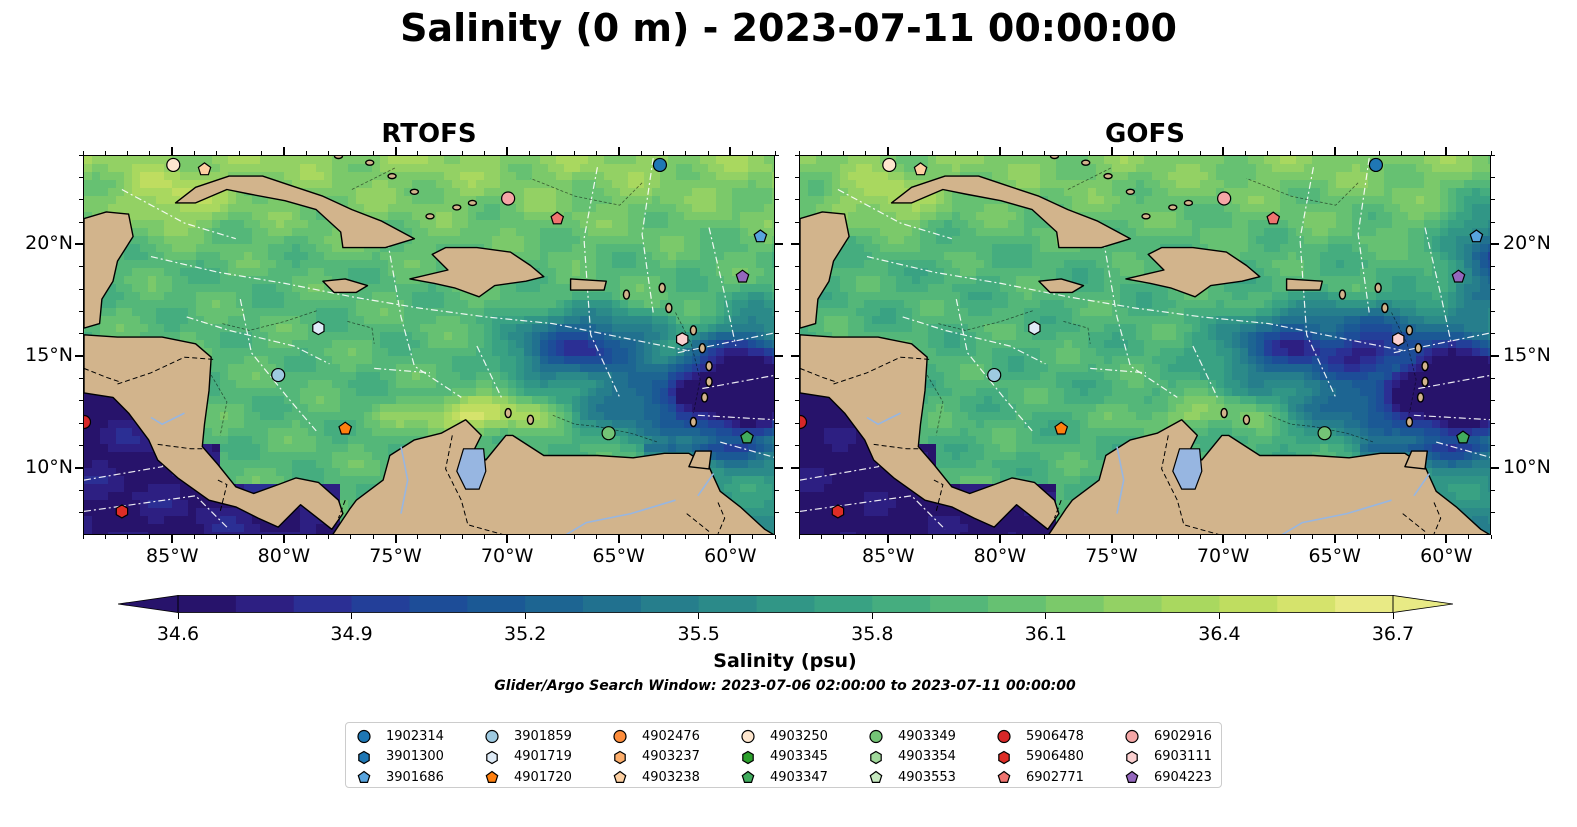 The width and height of the screenshot is (1577, 827). What do you see at coordinates (825, 270) in the screenshot?
I see `land-yucatan` at bounding box center [825, 270].